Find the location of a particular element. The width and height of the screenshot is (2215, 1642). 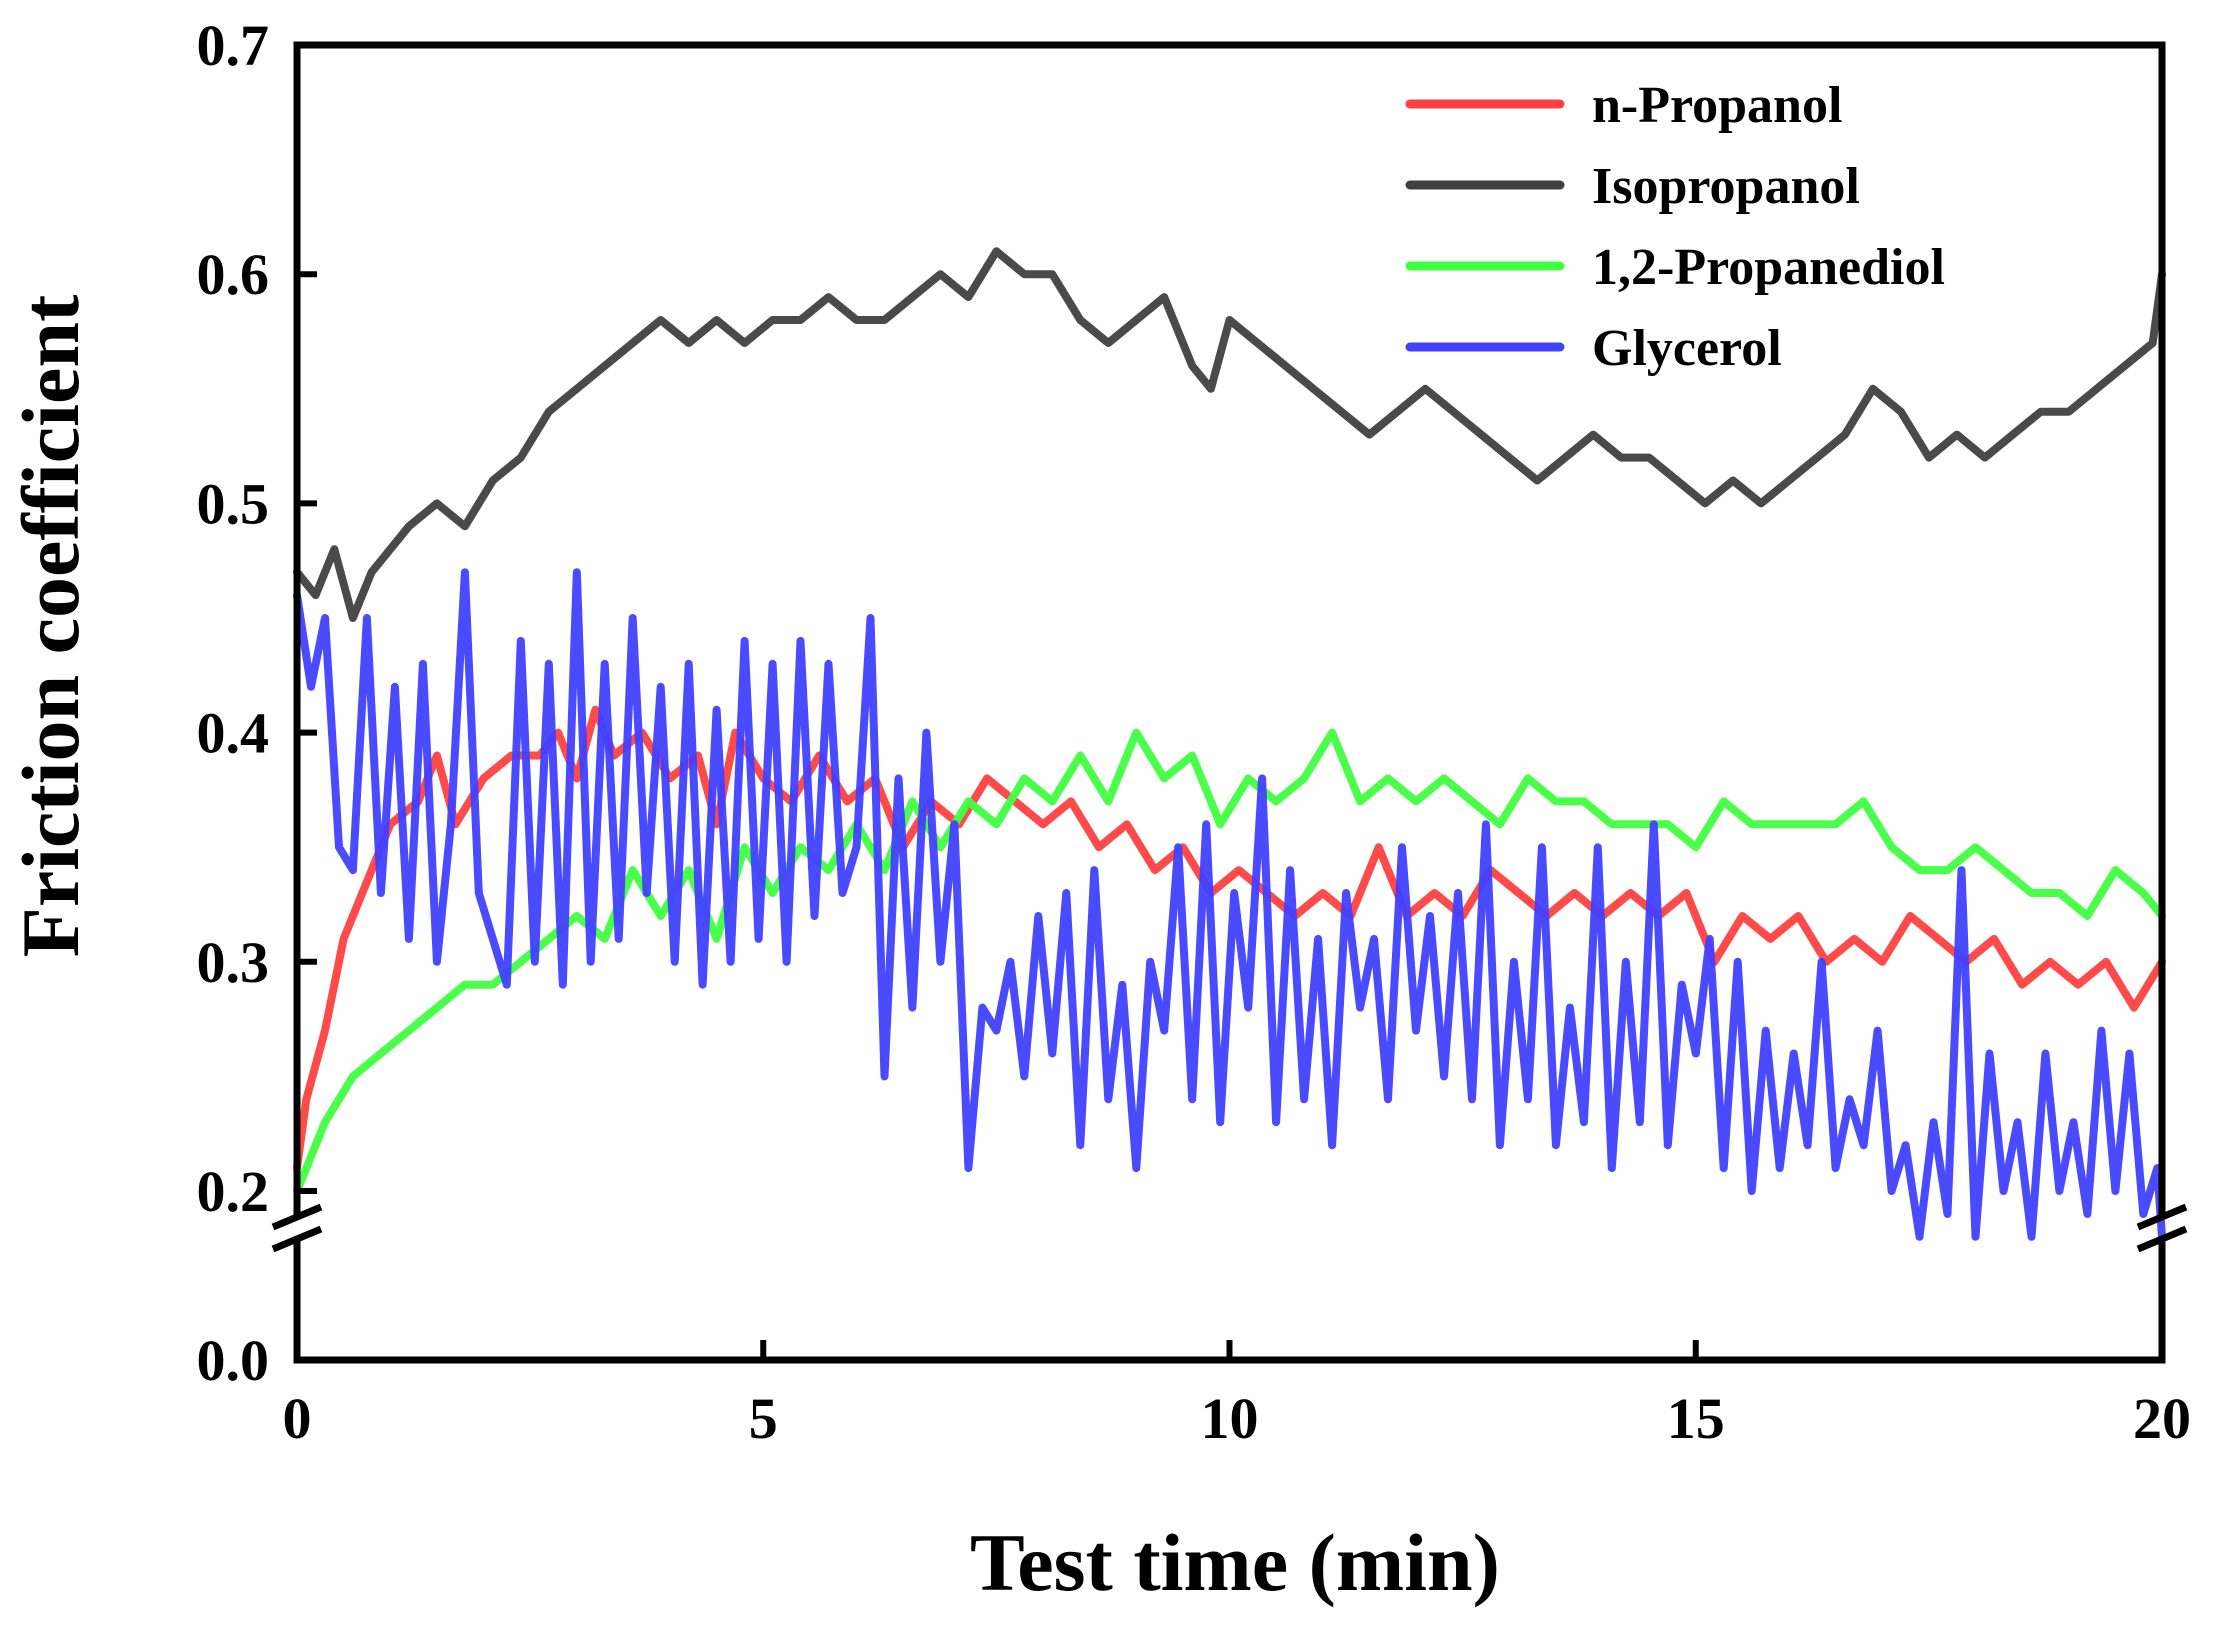

y-tick-label: 0.0 is located at coordinates (233, 1360).